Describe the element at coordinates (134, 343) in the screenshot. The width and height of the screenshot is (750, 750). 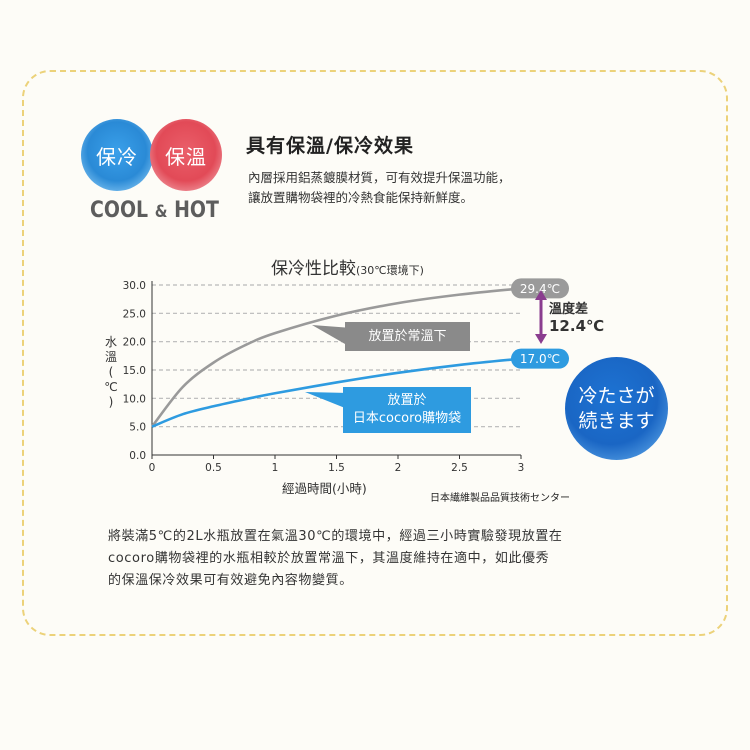
I see `y-tick-label: 20.0` at that location.